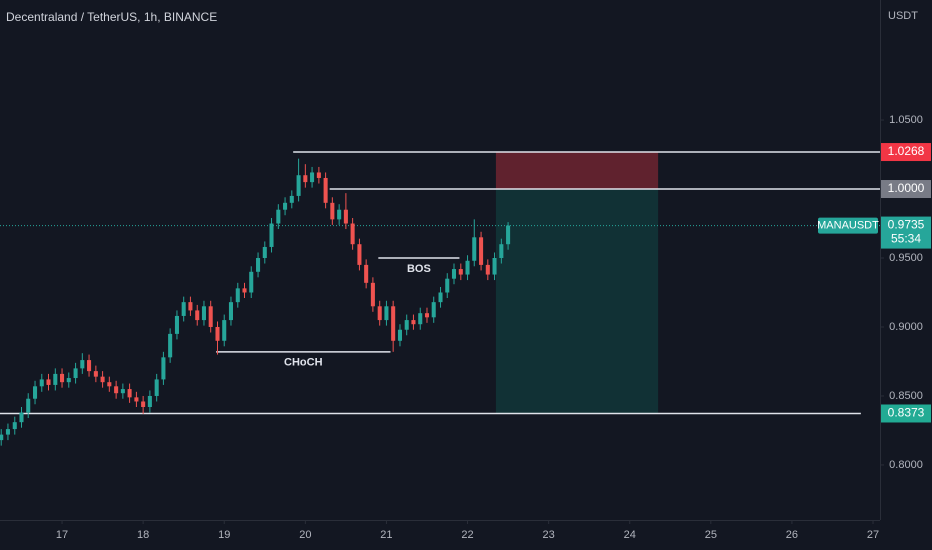 The width and height of the screenshot is (932, 550). What do you see at coordinates (906, 258) in the screenshot?
I see `y-tick-label: 0.9500` at bounding box center [906, 258].